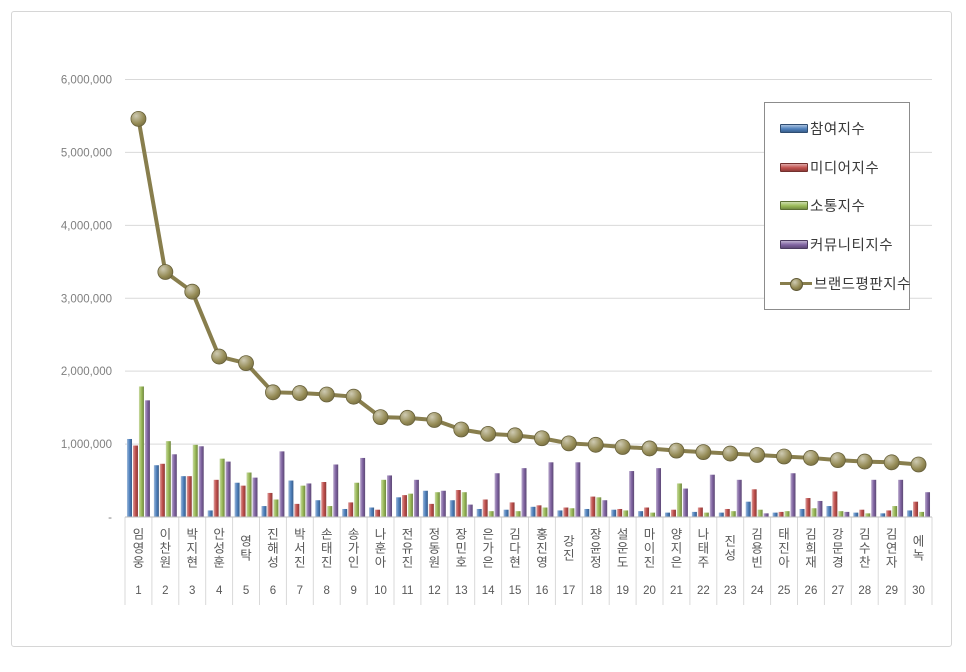 Image resolution: width=966 pixels, height=672 pixels. What do you see at coordinates (796, 284) in the screenshot?
I see `brand-reputation-line-swatch-icon` at bounding box center [796, 284].